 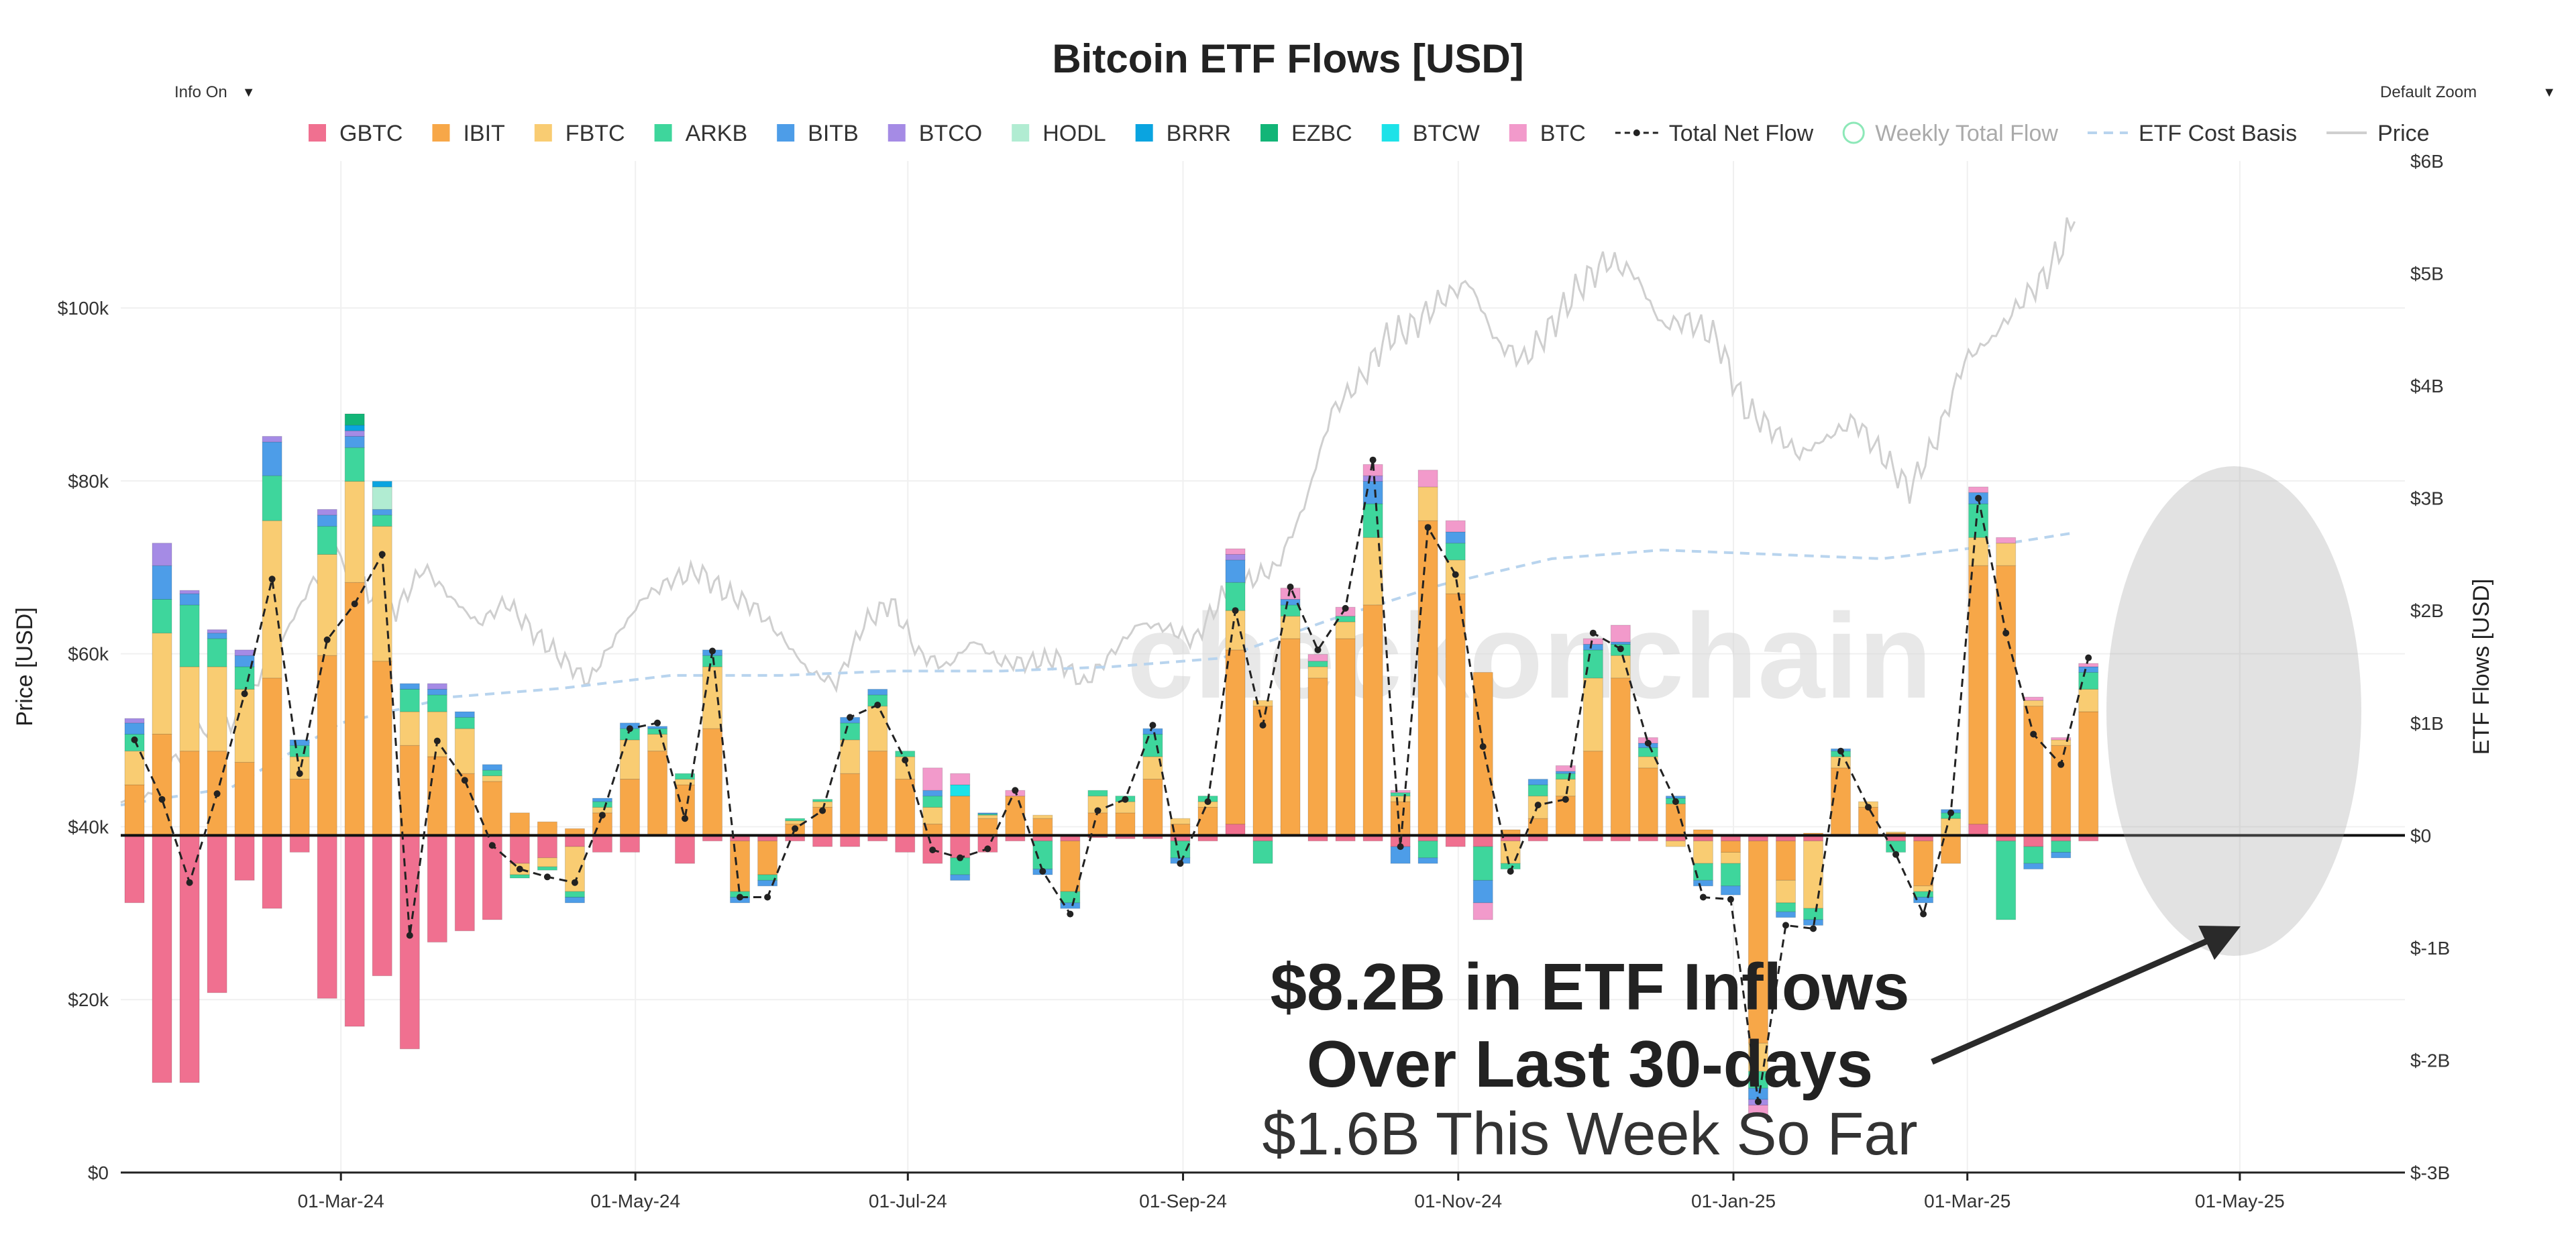 What do you see at coordinates (2427, 610) in the screenshot?
I see `y-right-tick-label: $2B` at bounding box center [2427, 610].